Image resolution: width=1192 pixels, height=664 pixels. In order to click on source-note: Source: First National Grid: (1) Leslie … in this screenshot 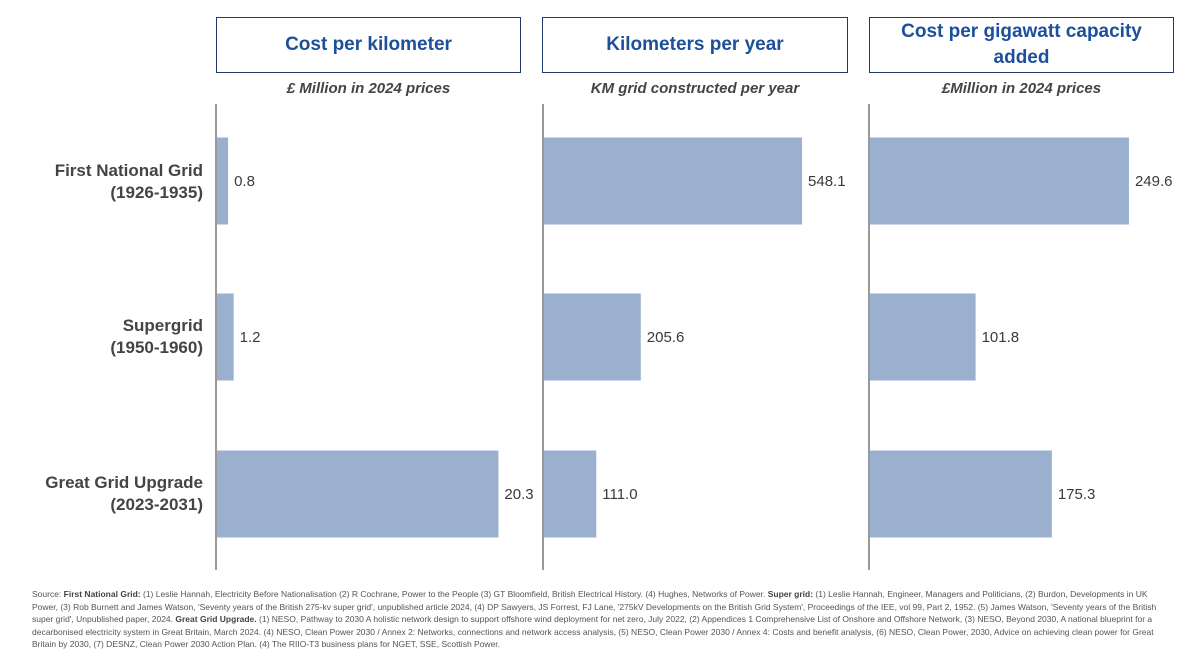, I will do `click(599, 619)`.